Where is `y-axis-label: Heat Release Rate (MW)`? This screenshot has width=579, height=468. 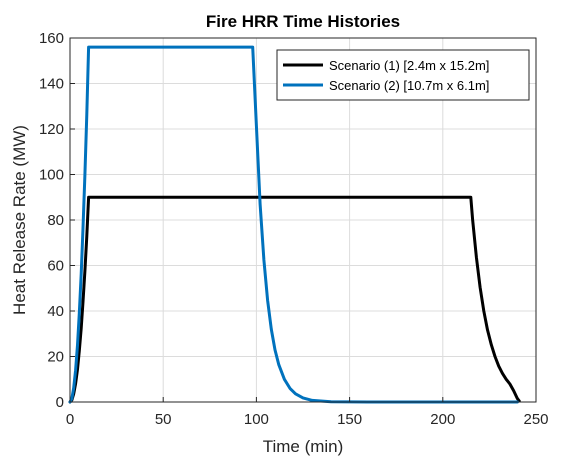
y-axis-label: Heat Release Rate (MW) is located at coordinates (19, 220).